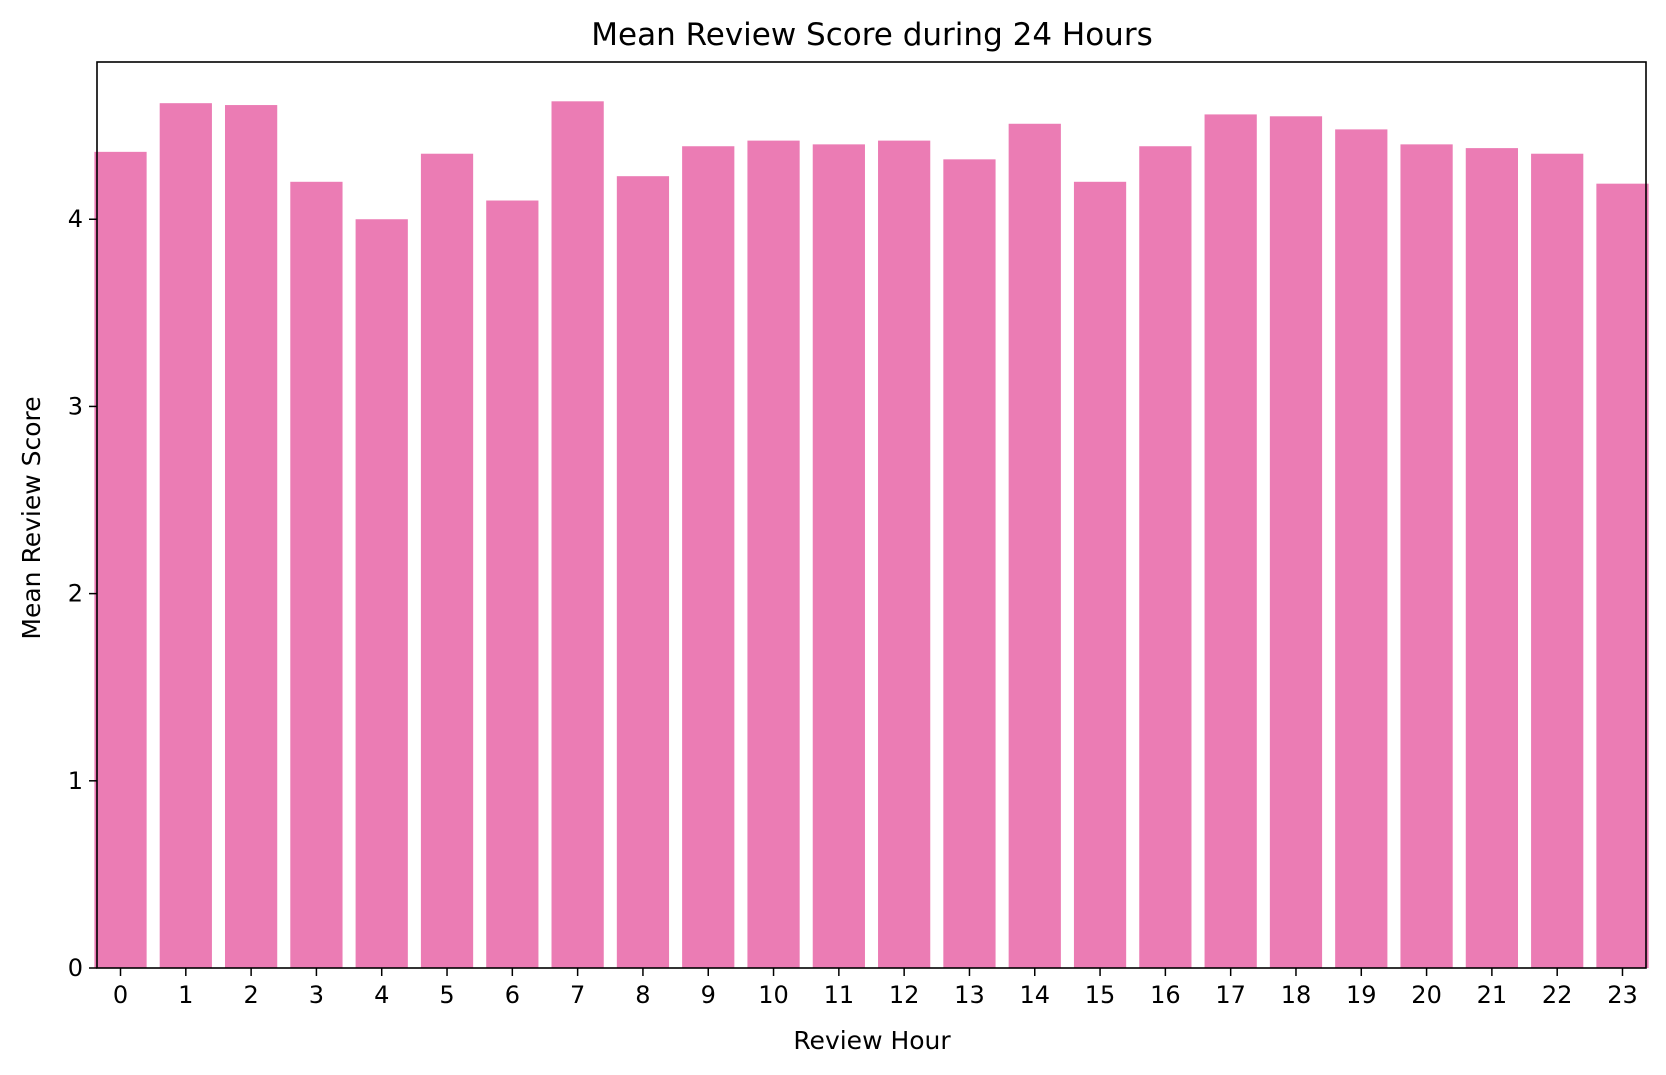 The image size is (1666, 1075). I want to click on y-axis-label: Mean Review Score, so click(31, 517).